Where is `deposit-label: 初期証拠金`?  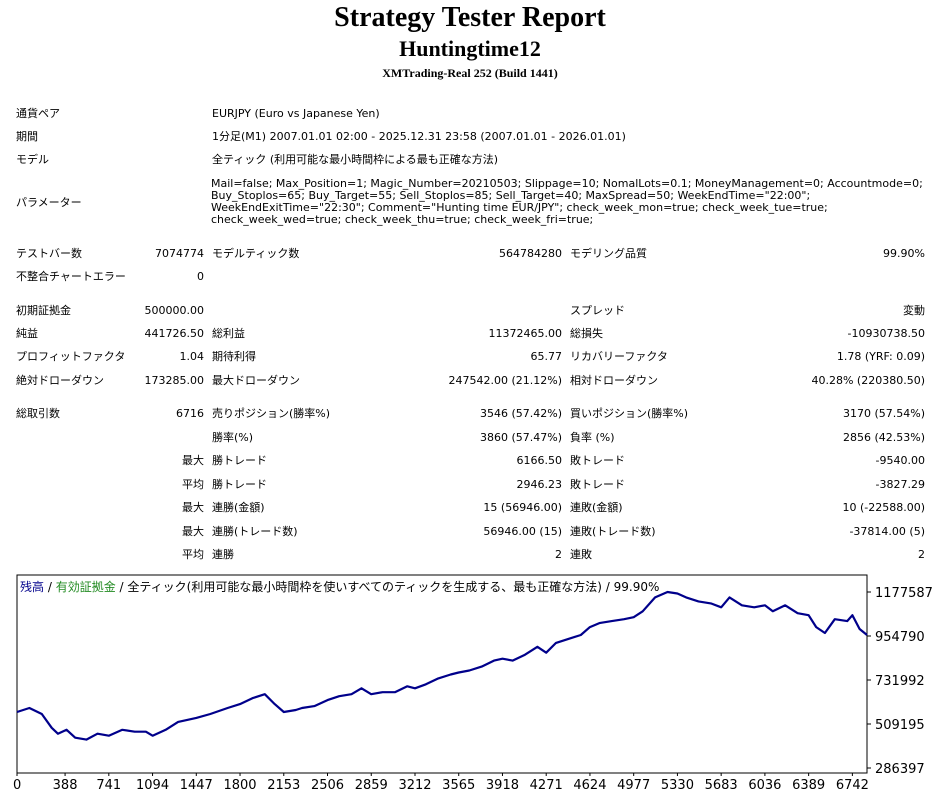 deposit-label: 初期証拠金 is located at coordinates (43, 310).